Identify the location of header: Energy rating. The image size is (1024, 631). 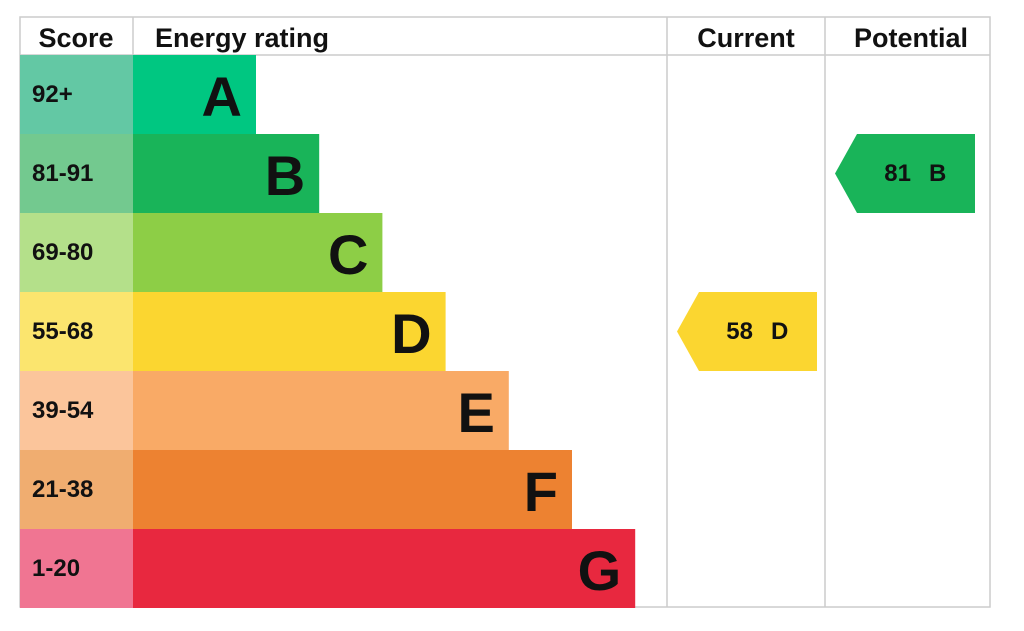
(242, 38).